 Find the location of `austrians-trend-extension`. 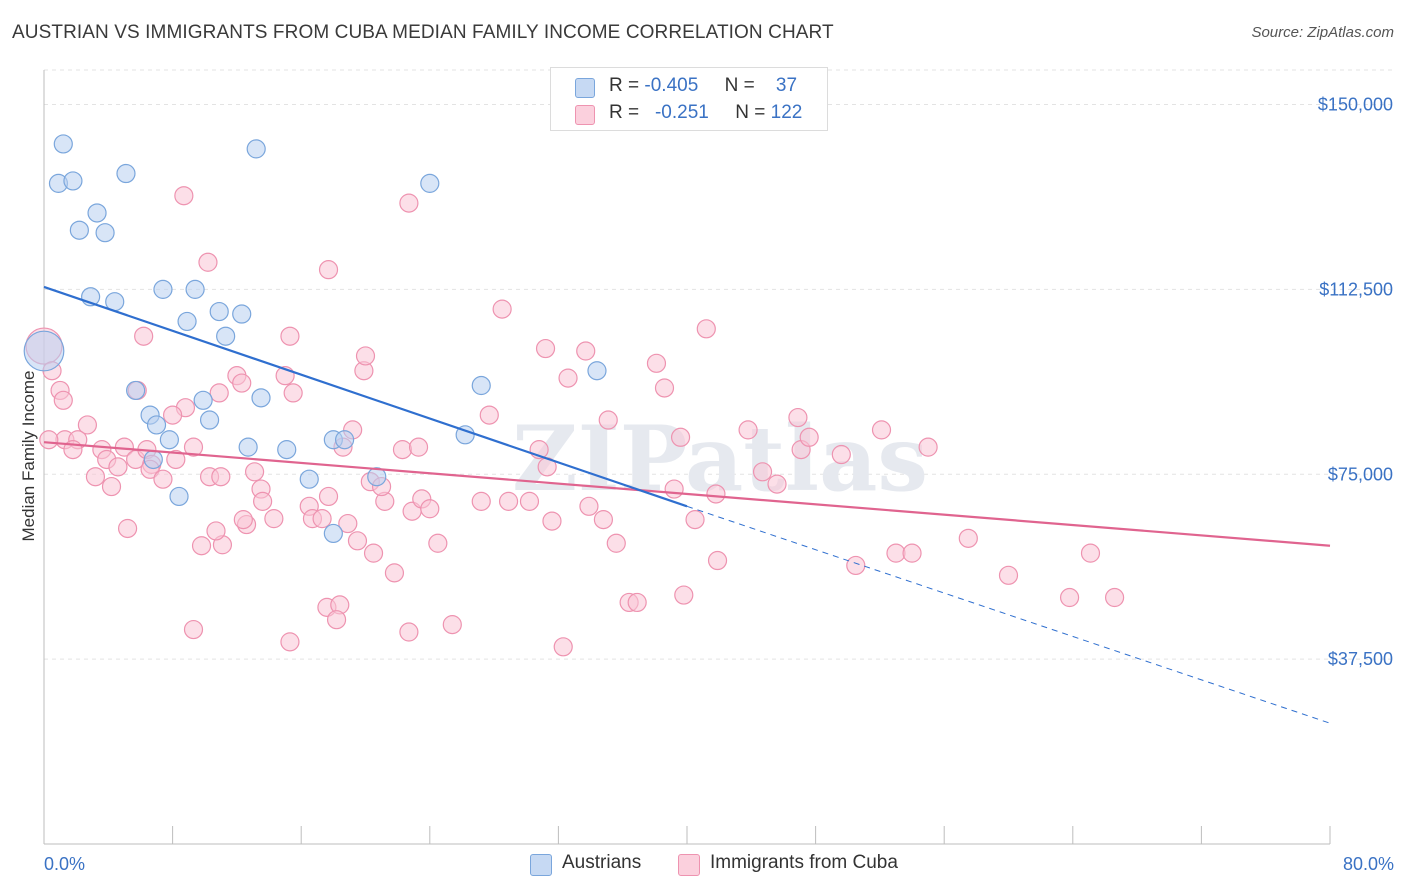

austrians-trend-extension is located at coordinates (1008, 614).